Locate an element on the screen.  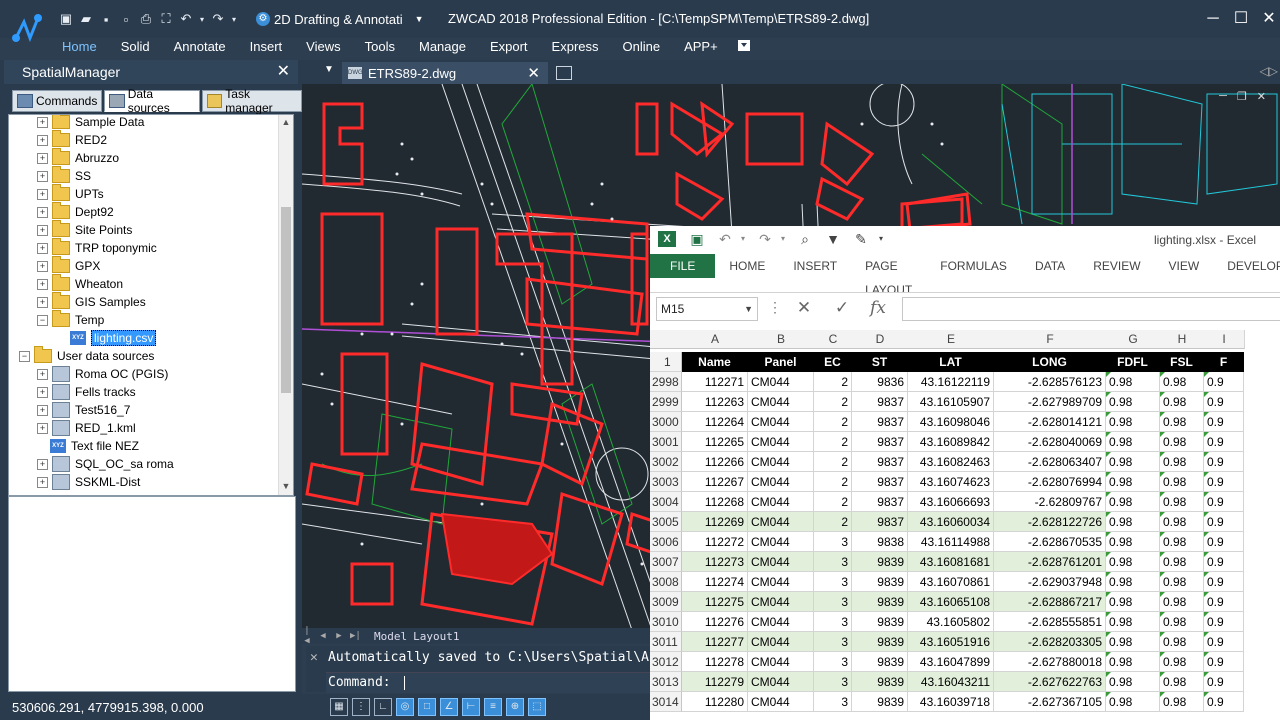
tree-item: + GIS Samples is located at coordinates (91, 301).